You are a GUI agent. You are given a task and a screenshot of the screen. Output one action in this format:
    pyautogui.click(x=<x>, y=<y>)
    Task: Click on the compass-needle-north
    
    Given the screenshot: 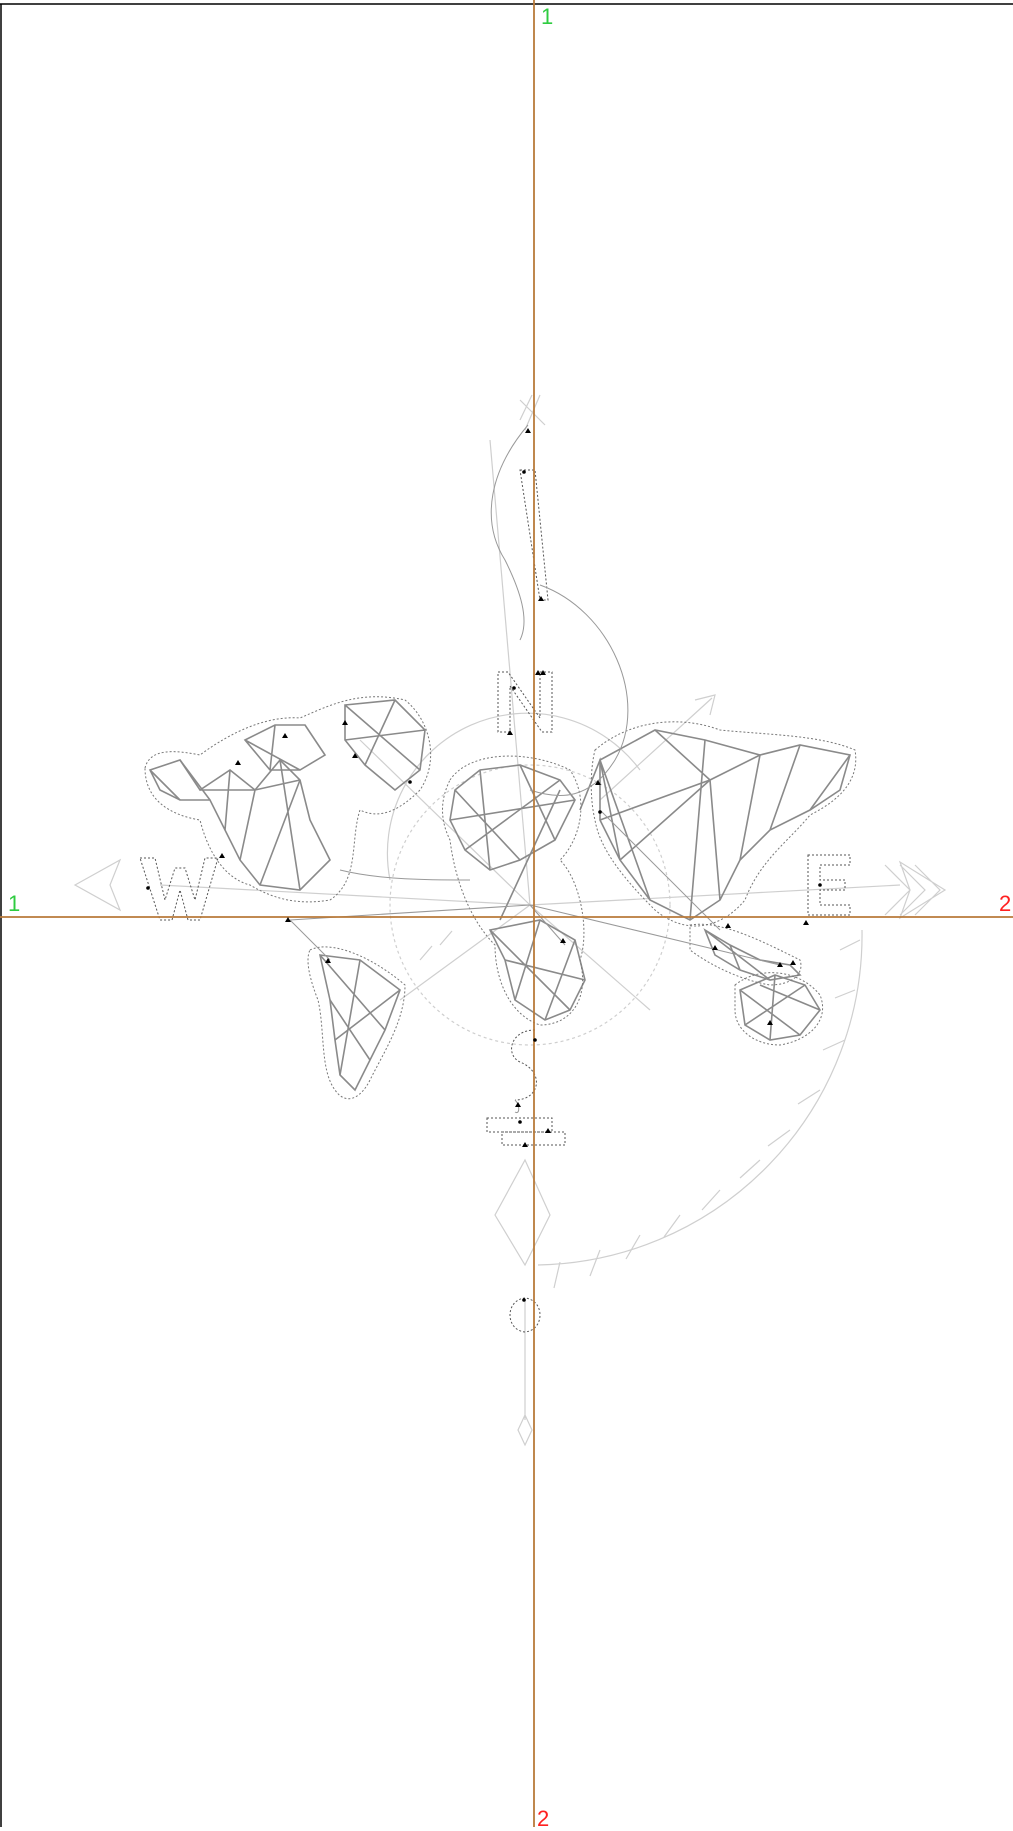 What is the action you would take?
    pyautogui.click(x=532, y=412)
    